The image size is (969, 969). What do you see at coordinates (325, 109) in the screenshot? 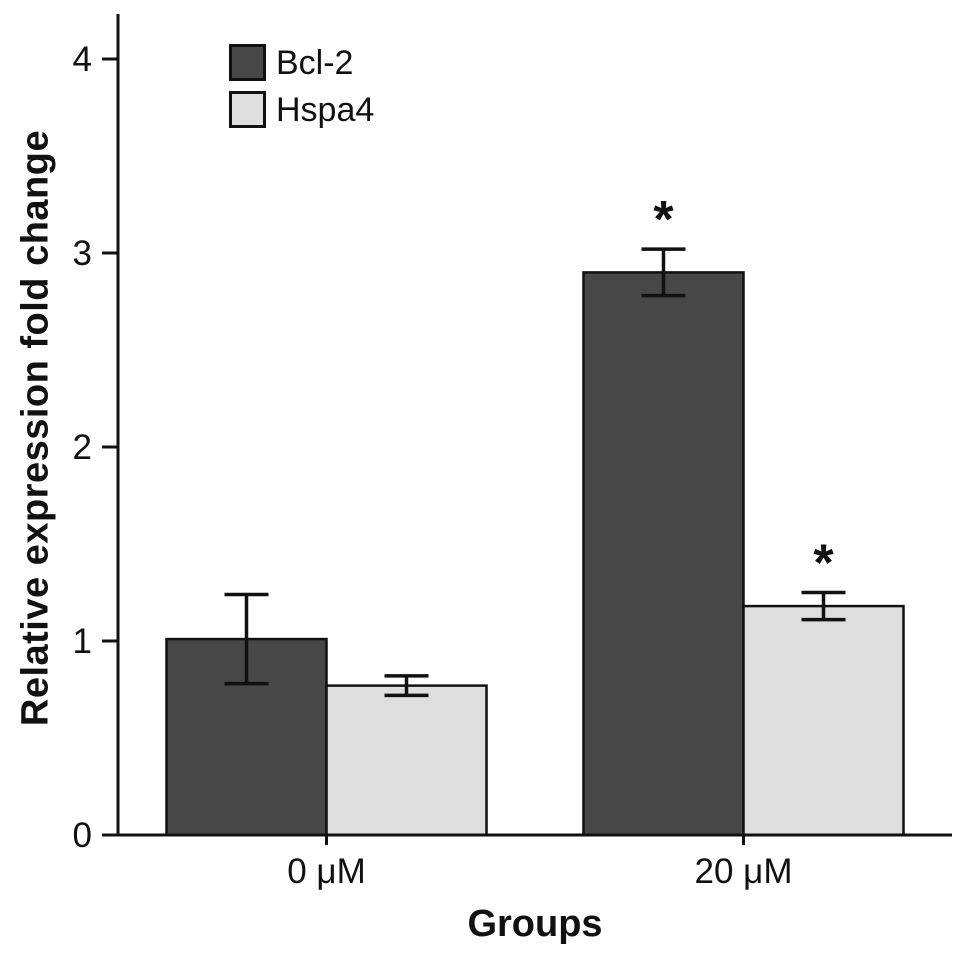
I see `legend-label-hspa4: Hspa4` at bounding box center [325, 109].